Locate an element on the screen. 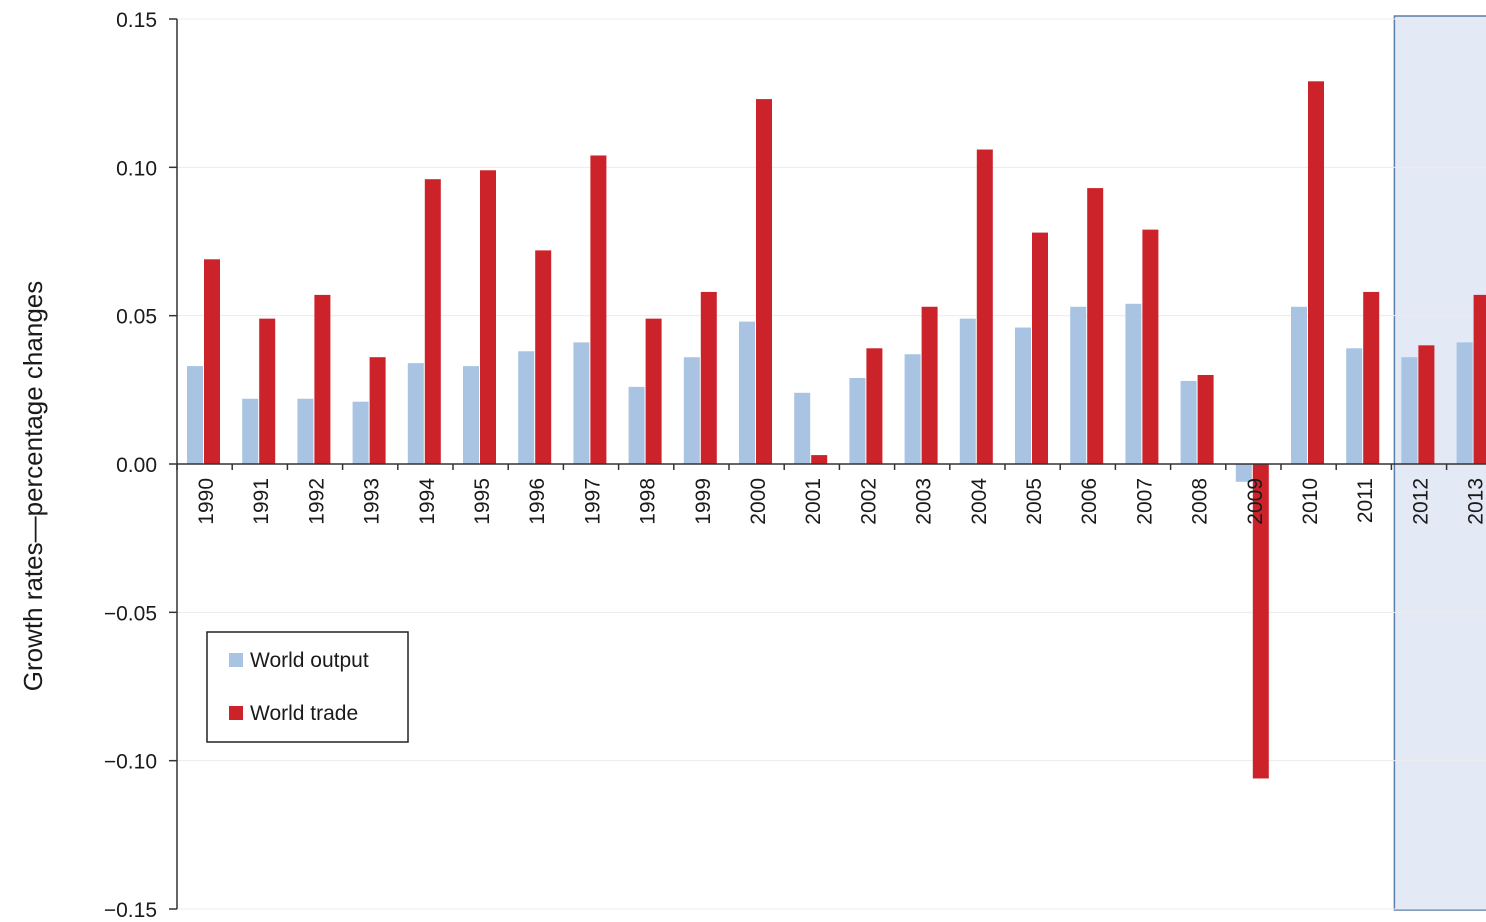  bar-world-output-1991 is located at coordinates (250, 431).